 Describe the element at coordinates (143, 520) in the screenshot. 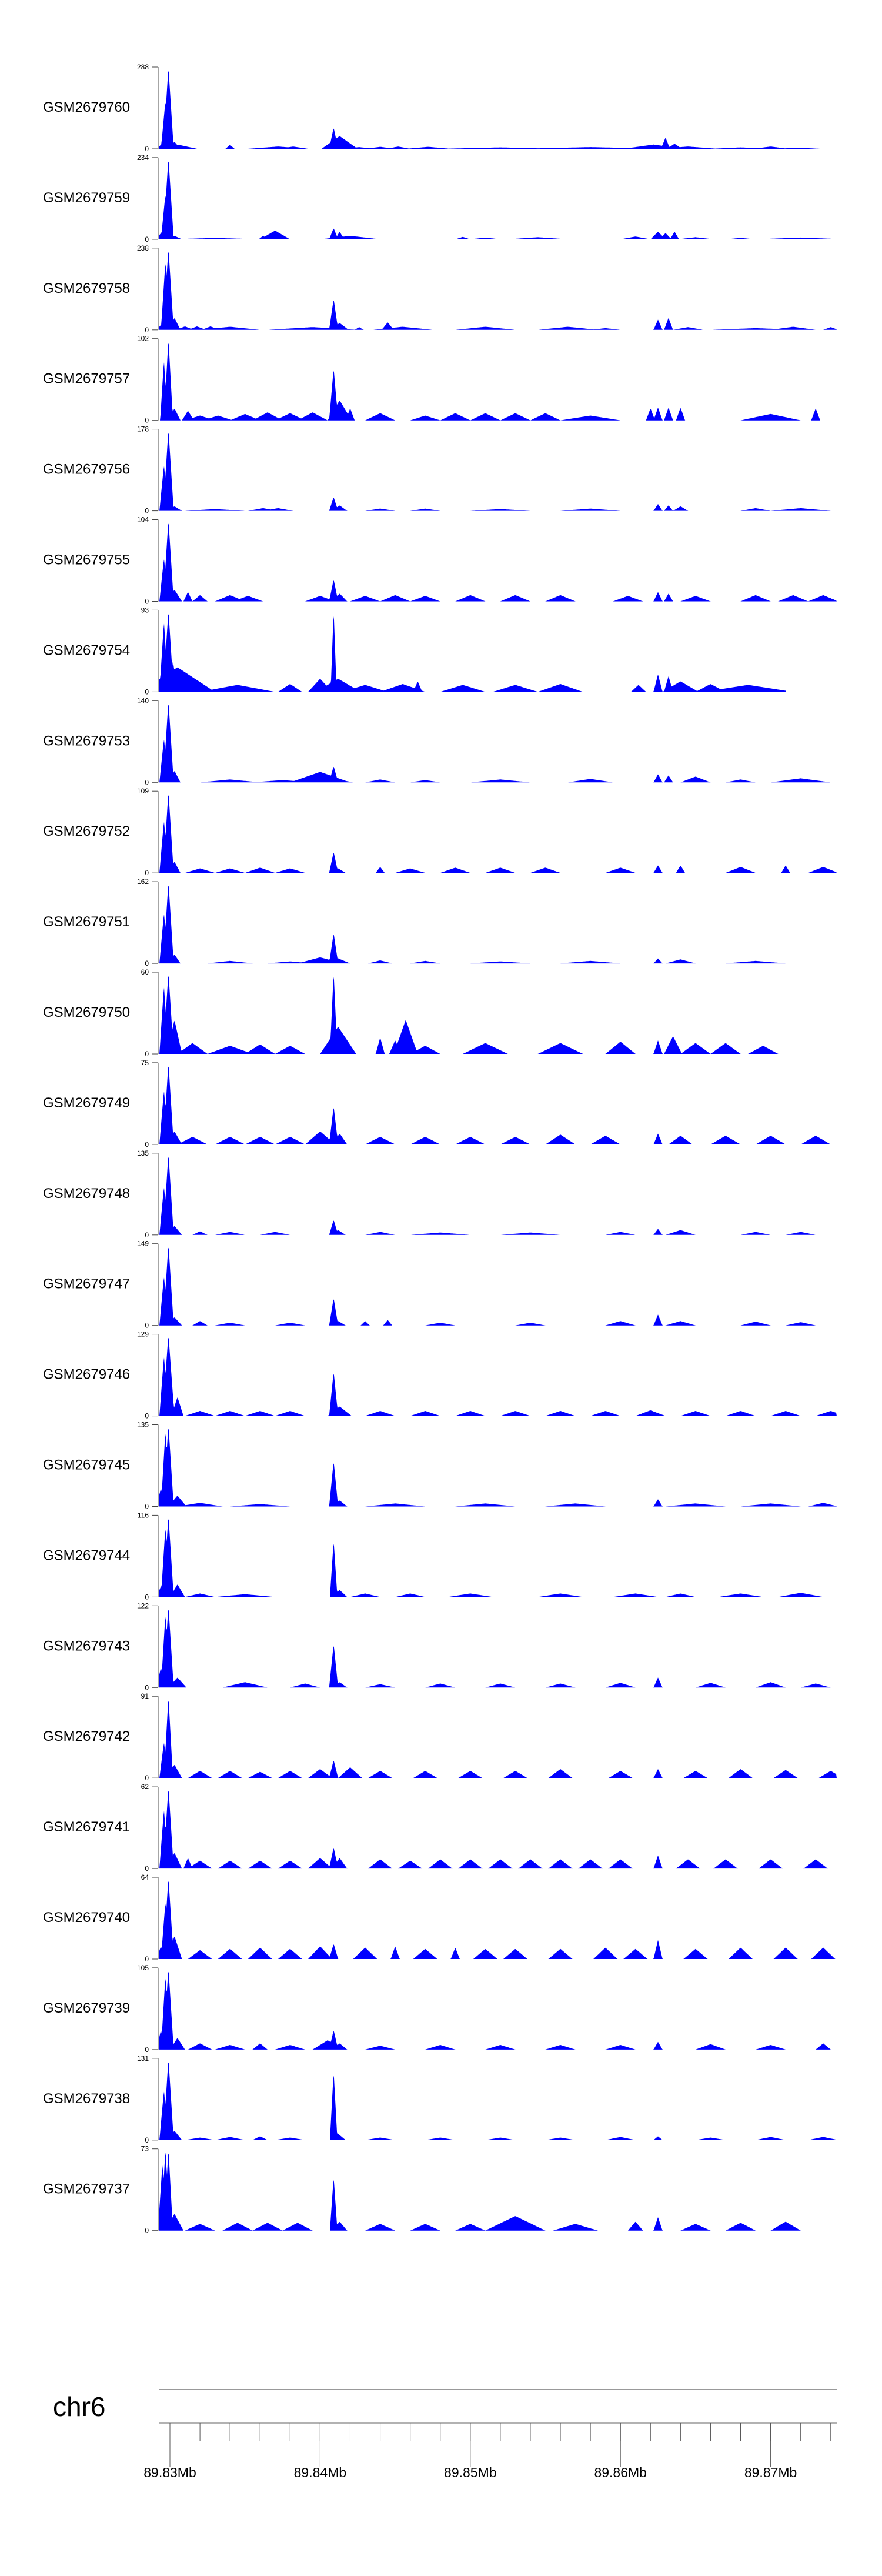

I see `y-max-label: 104` at that location.